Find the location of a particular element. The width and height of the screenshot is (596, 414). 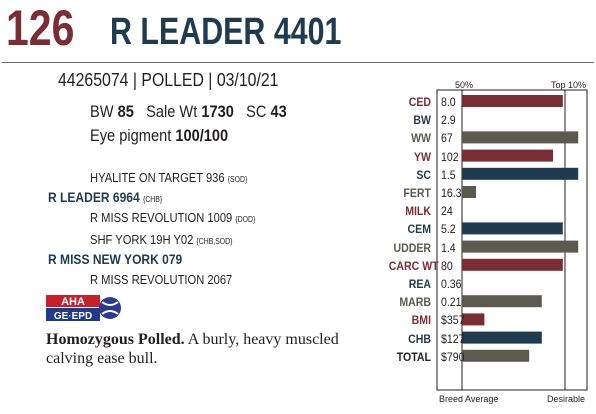

pedigree-dam-sire: SHF YORK 19H Y02 {CHB,SOD} is located at coordinates (161, 239).